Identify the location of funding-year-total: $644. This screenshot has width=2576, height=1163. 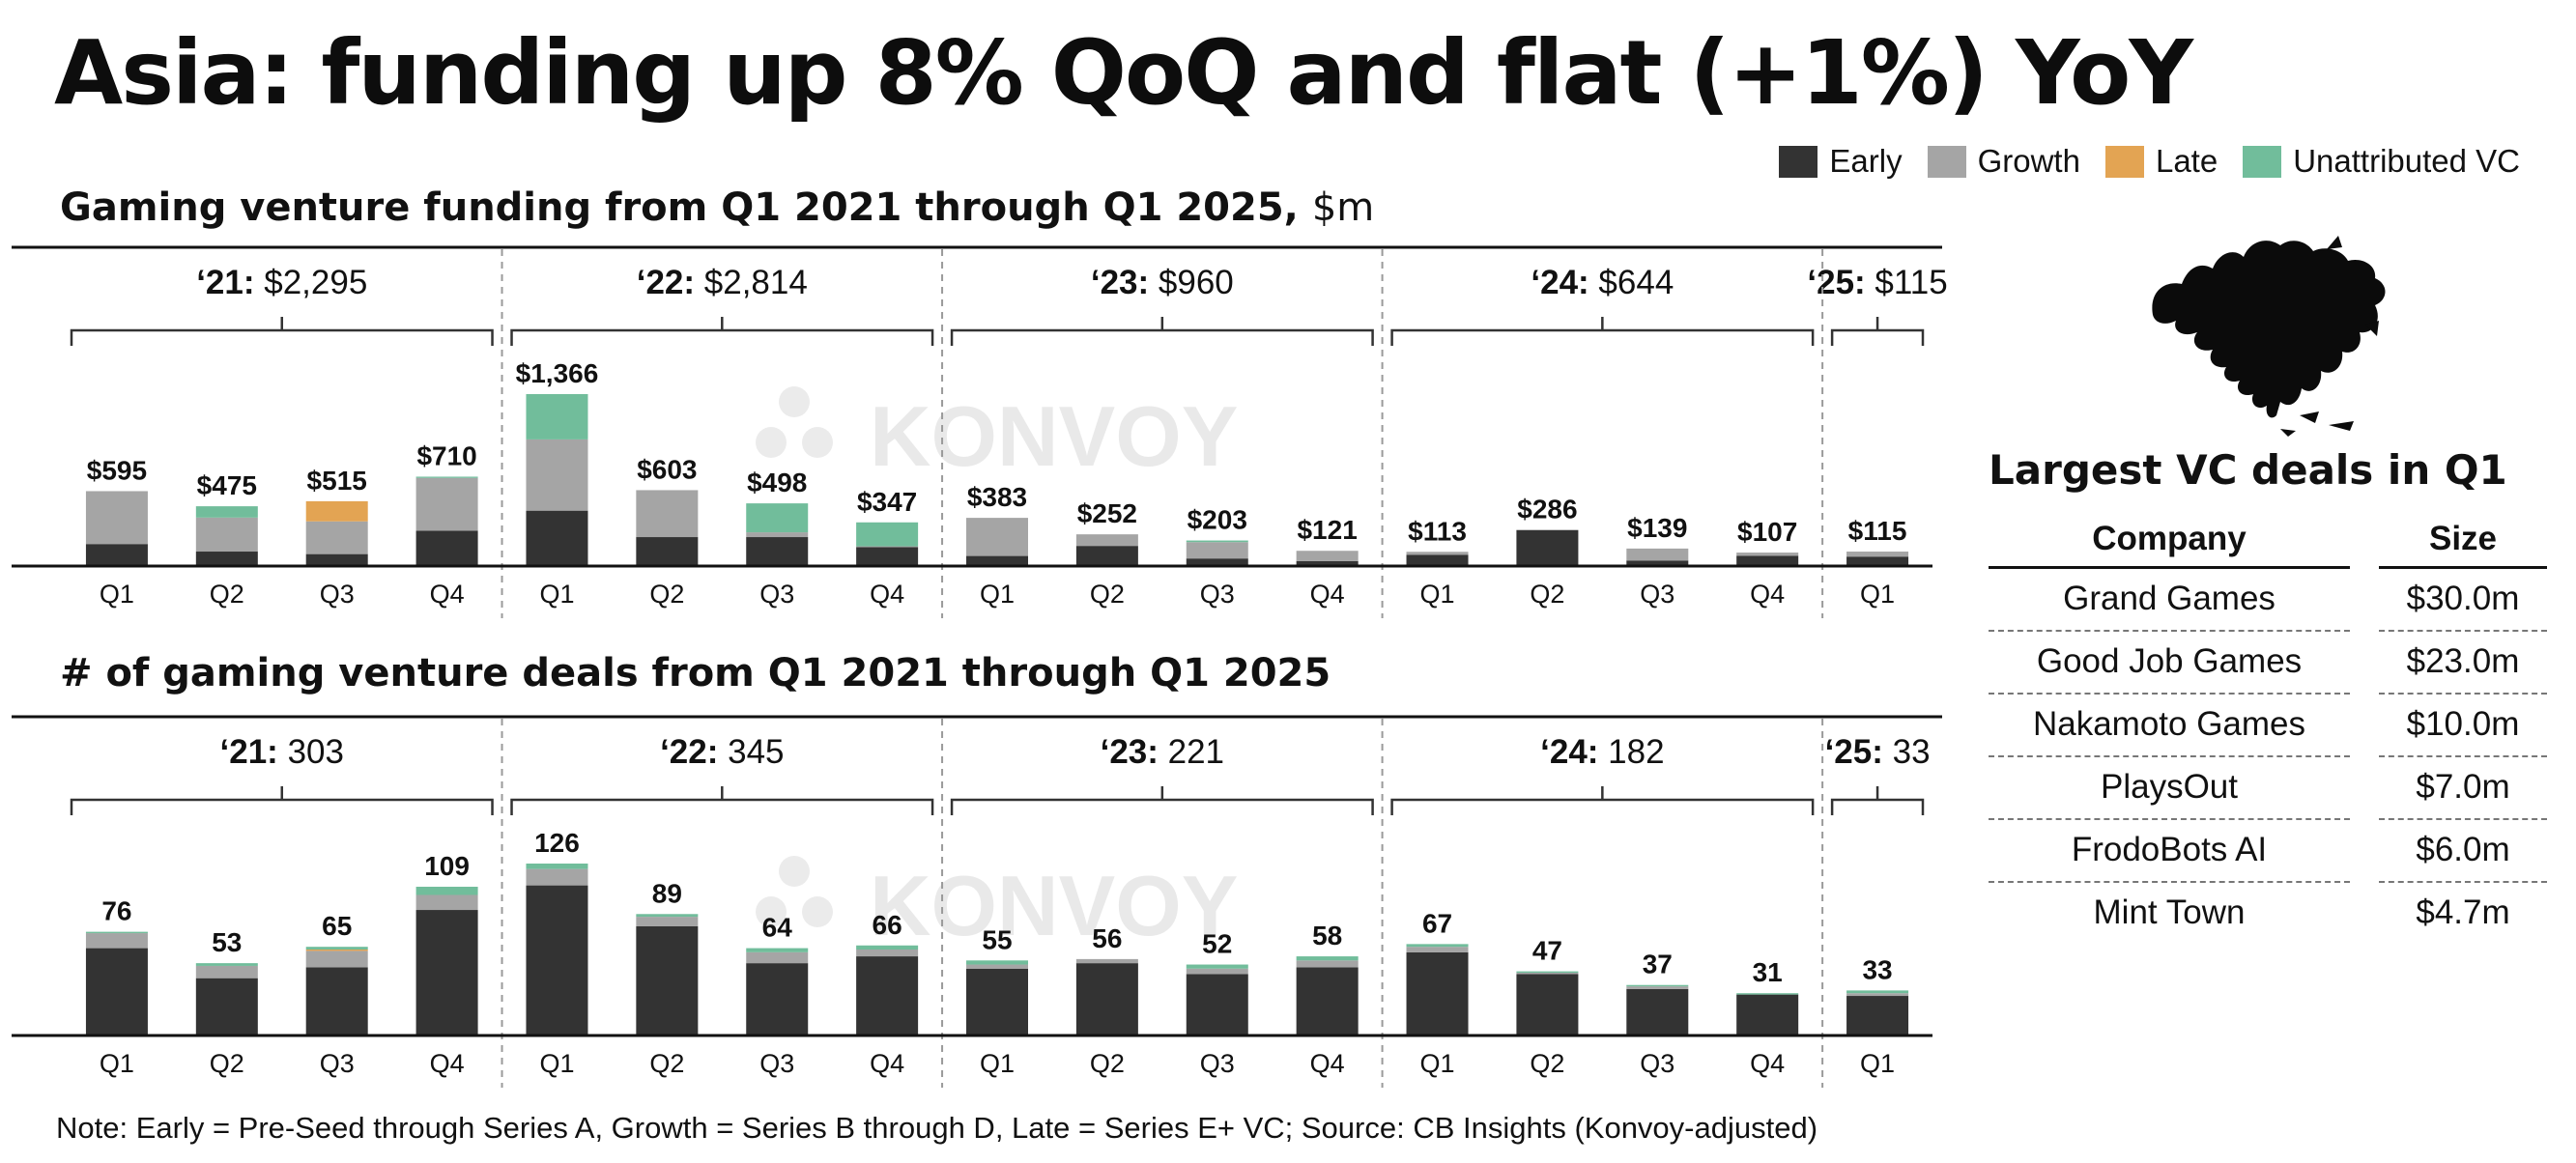
(1632, 282).